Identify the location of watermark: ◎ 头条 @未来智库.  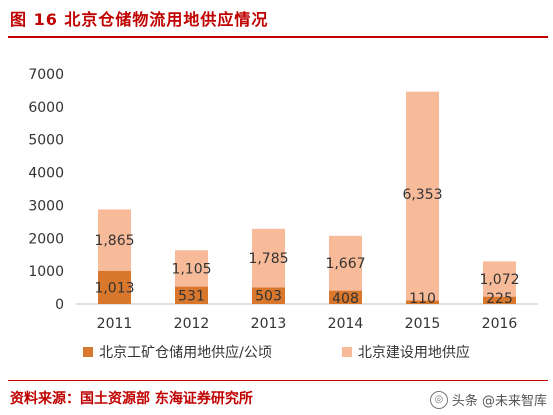
(488, 399).